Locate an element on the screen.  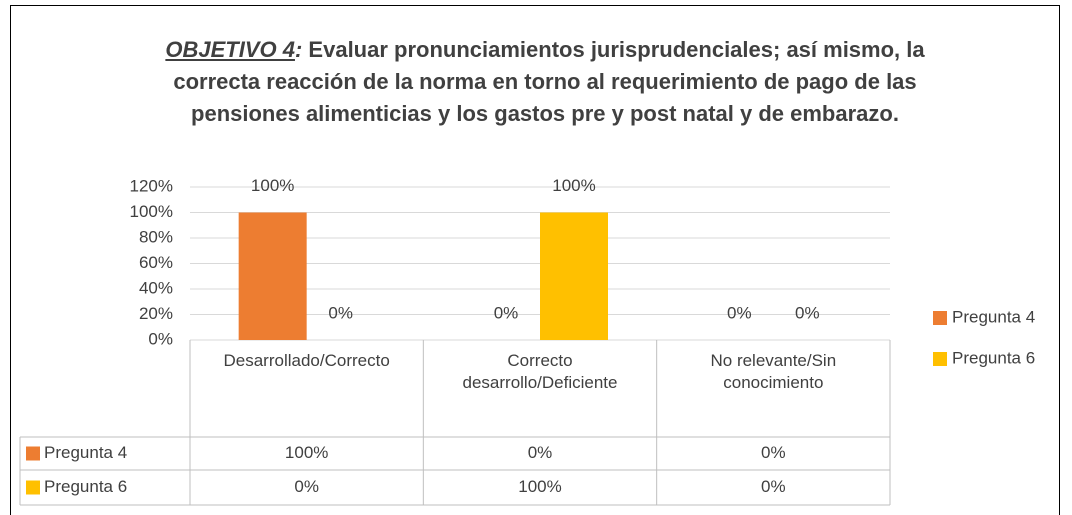
y-tick-label: 60% is located at coordinates (156, 262).